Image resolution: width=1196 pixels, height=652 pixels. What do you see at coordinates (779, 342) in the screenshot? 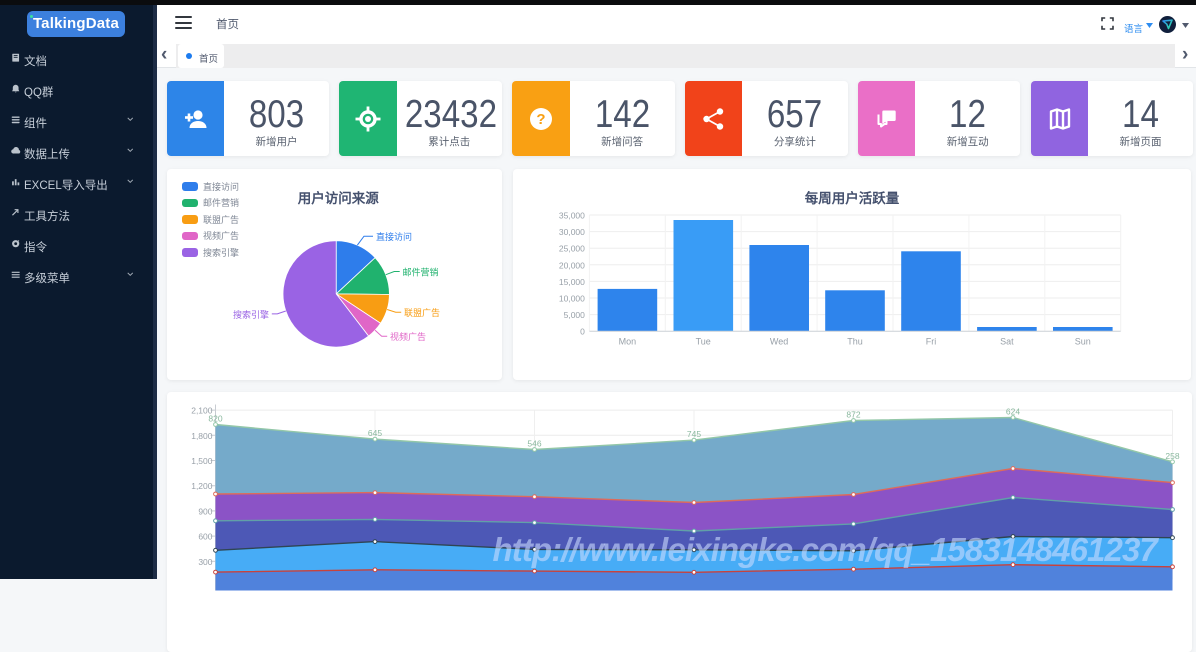
I see `svg-text: Wed` at bounding box center [779, 342].